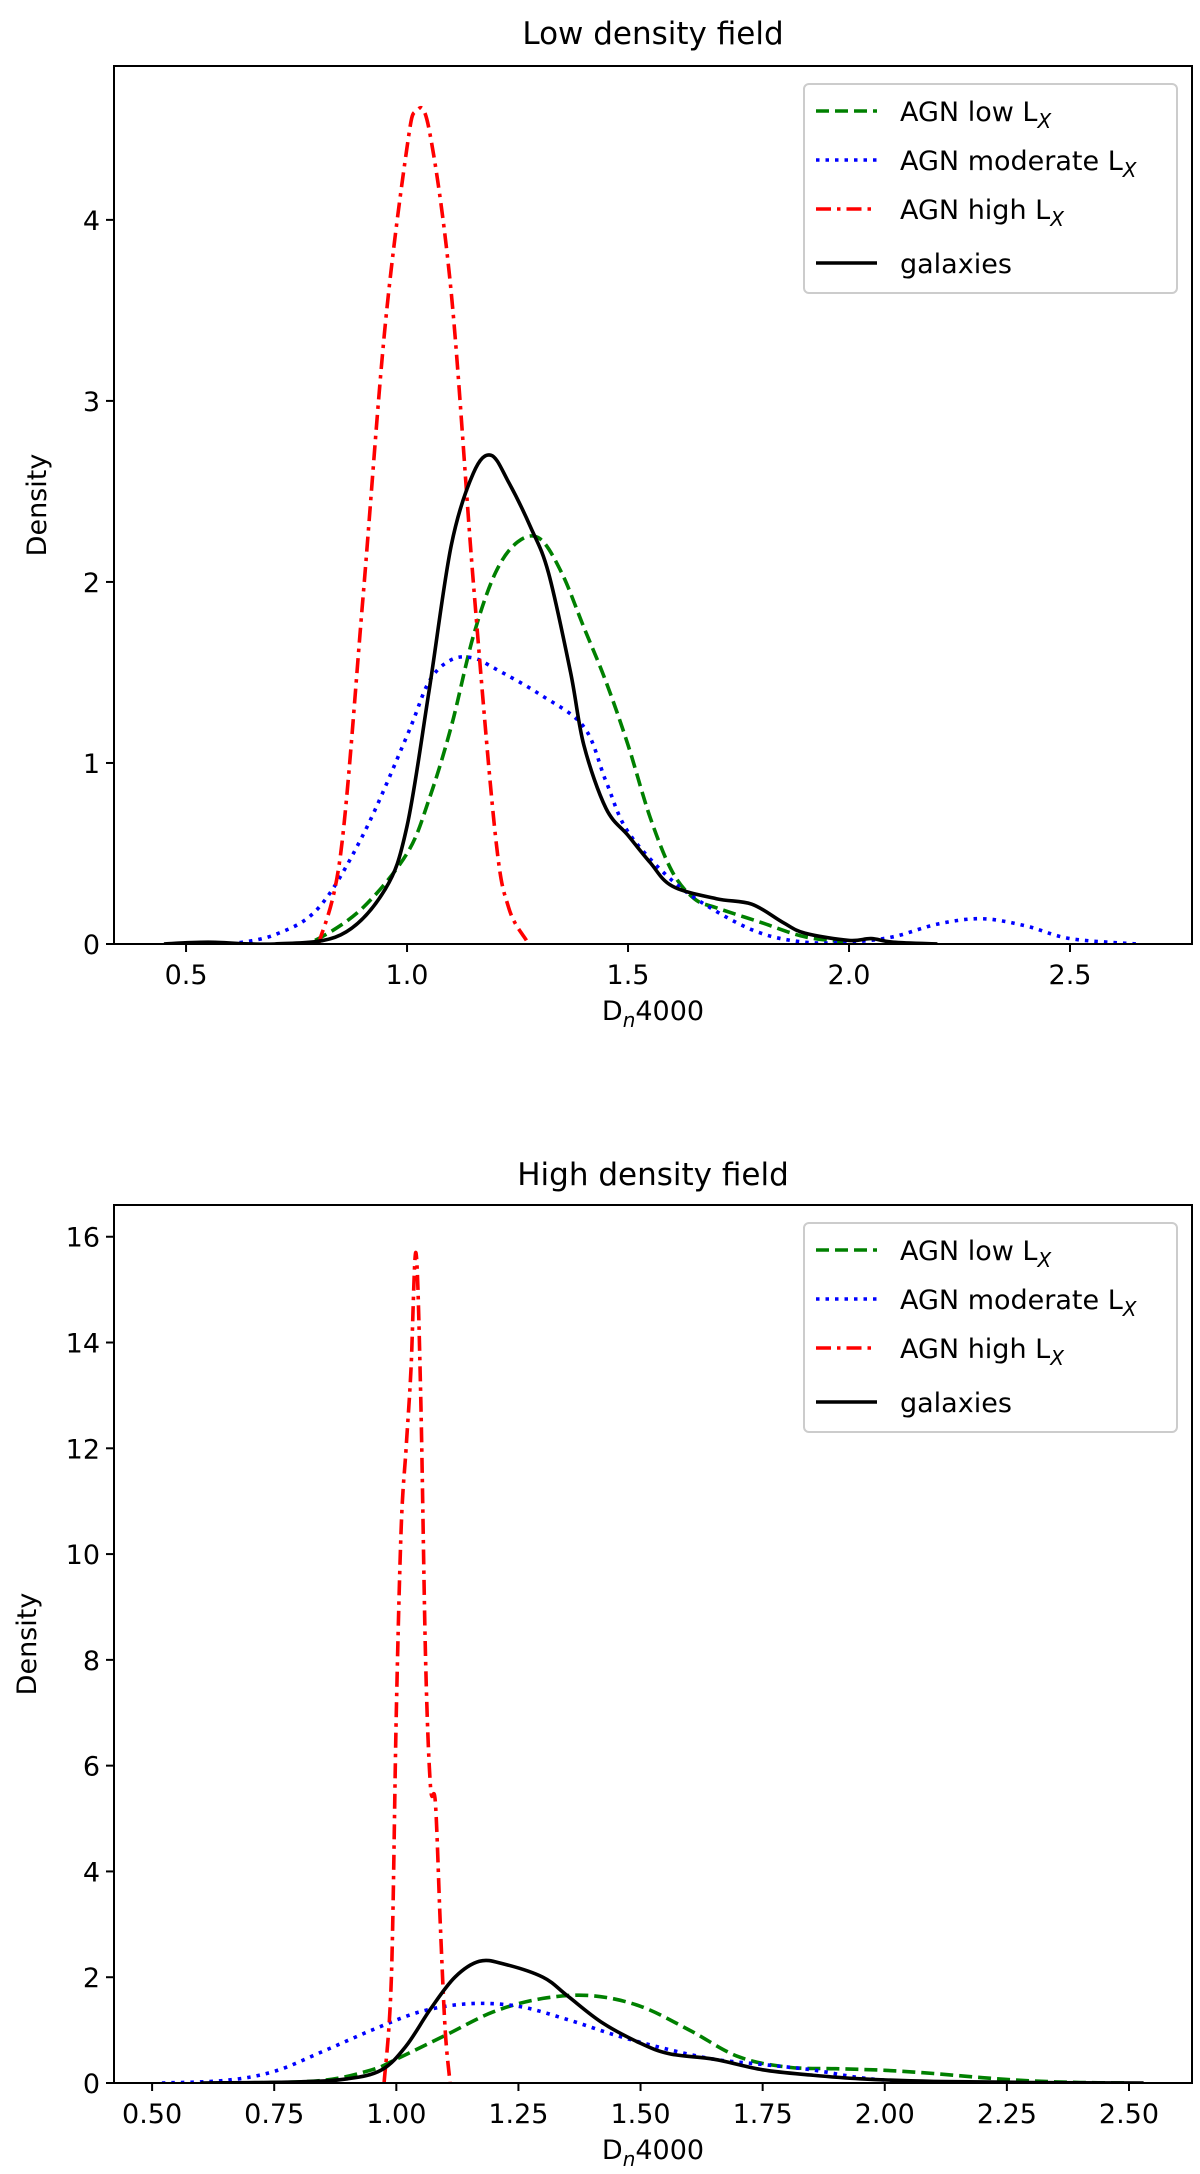 This screenshot has width=1200, height=2174. Describe the element at coordinates (396, 2114) in the screenshot. I see `x-tick-label: 1.00` at that location.